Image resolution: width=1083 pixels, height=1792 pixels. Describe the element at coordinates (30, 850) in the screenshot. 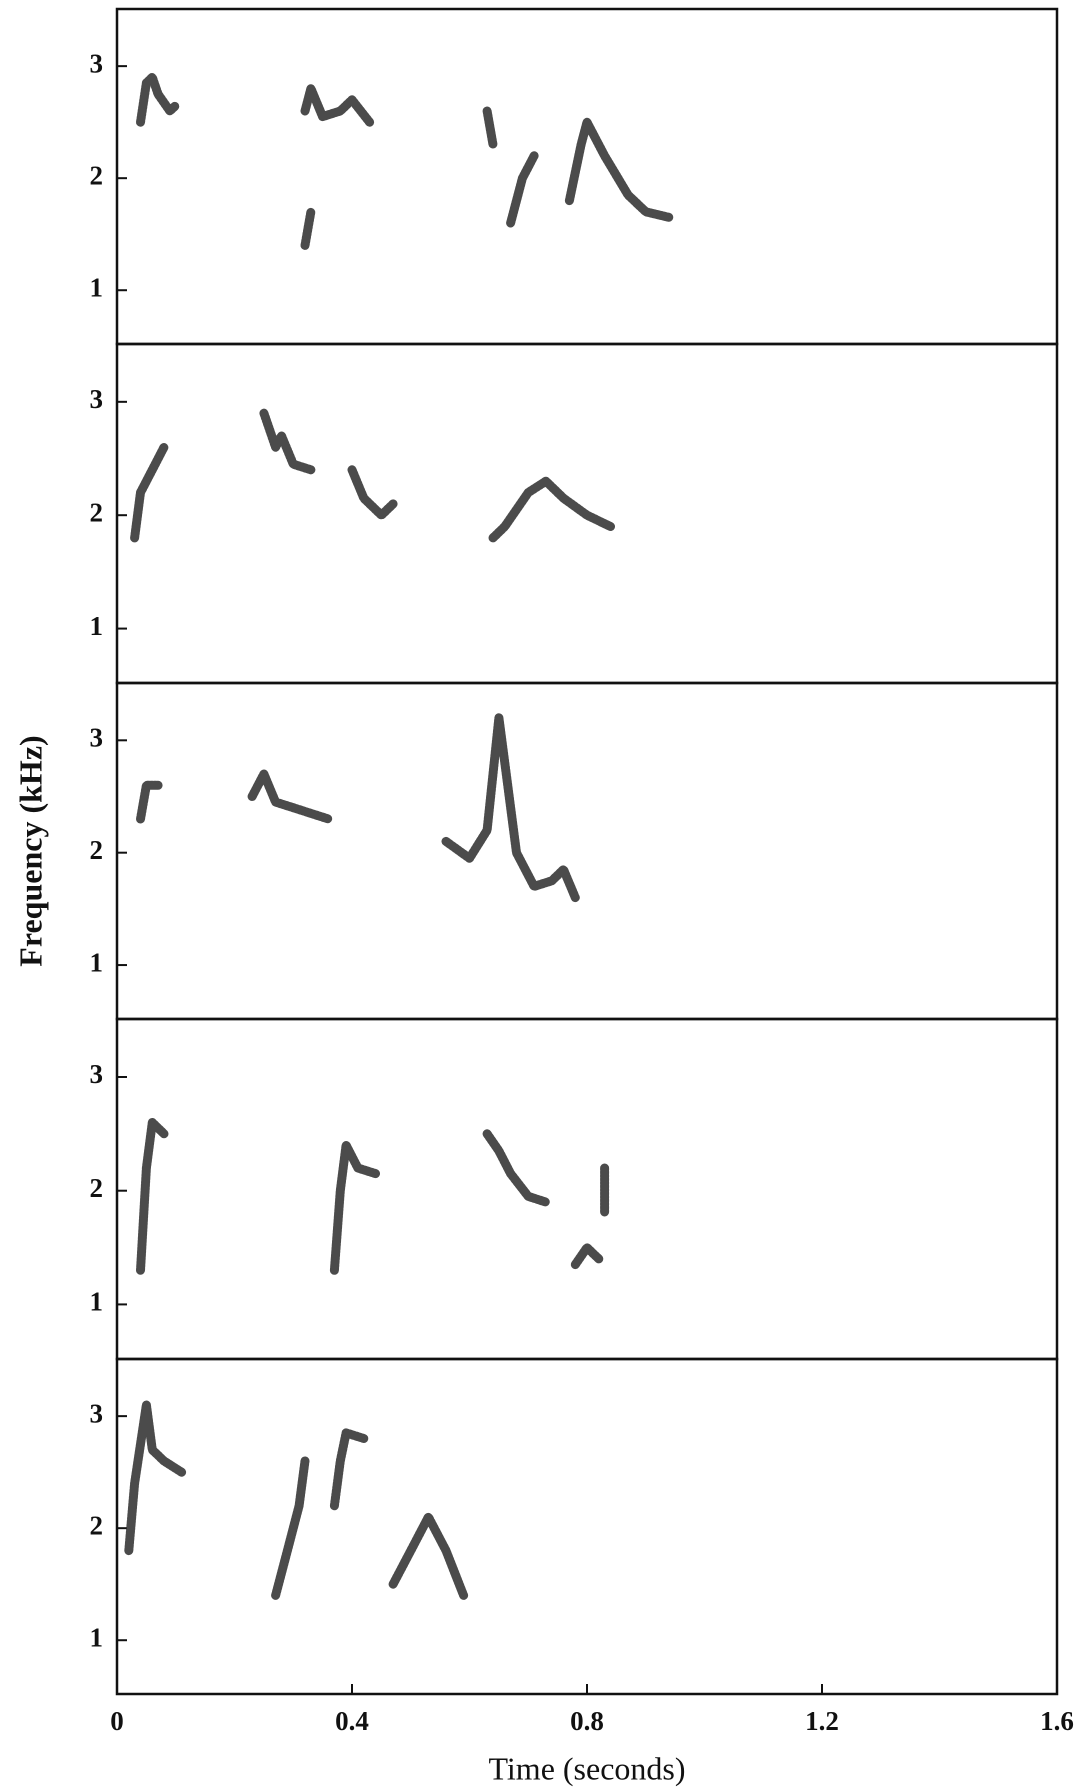

I see `y-axis-label: Frequency (kHz)` at that location.